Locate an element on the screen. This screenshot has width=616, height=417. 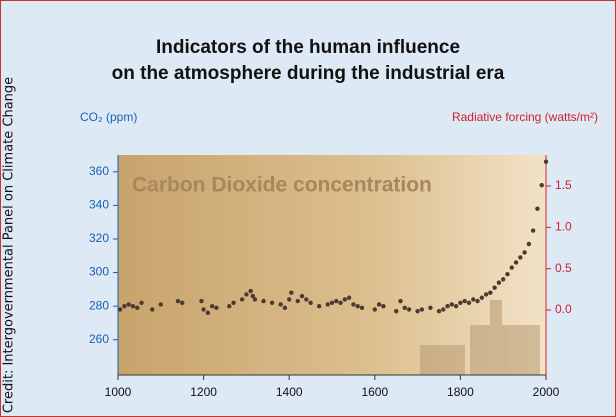
annotation: Carbon Dioxide concentration is located at coordinates (282, 185).